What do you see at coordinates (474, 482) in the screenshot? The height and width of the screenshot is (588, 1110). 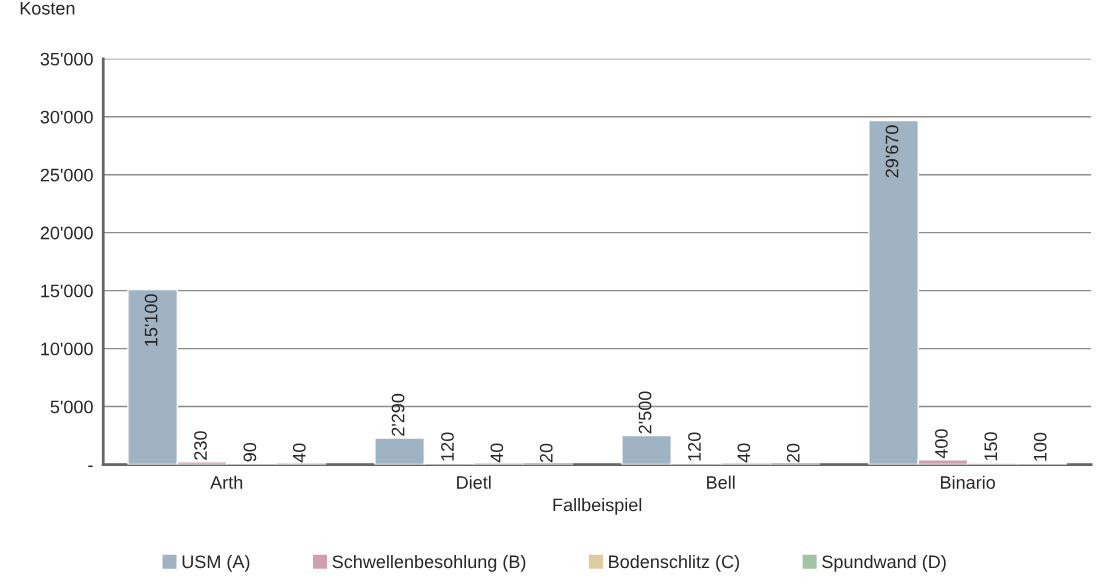 I see `x-tick-label: Dietl` at bounding box center [474, 482].